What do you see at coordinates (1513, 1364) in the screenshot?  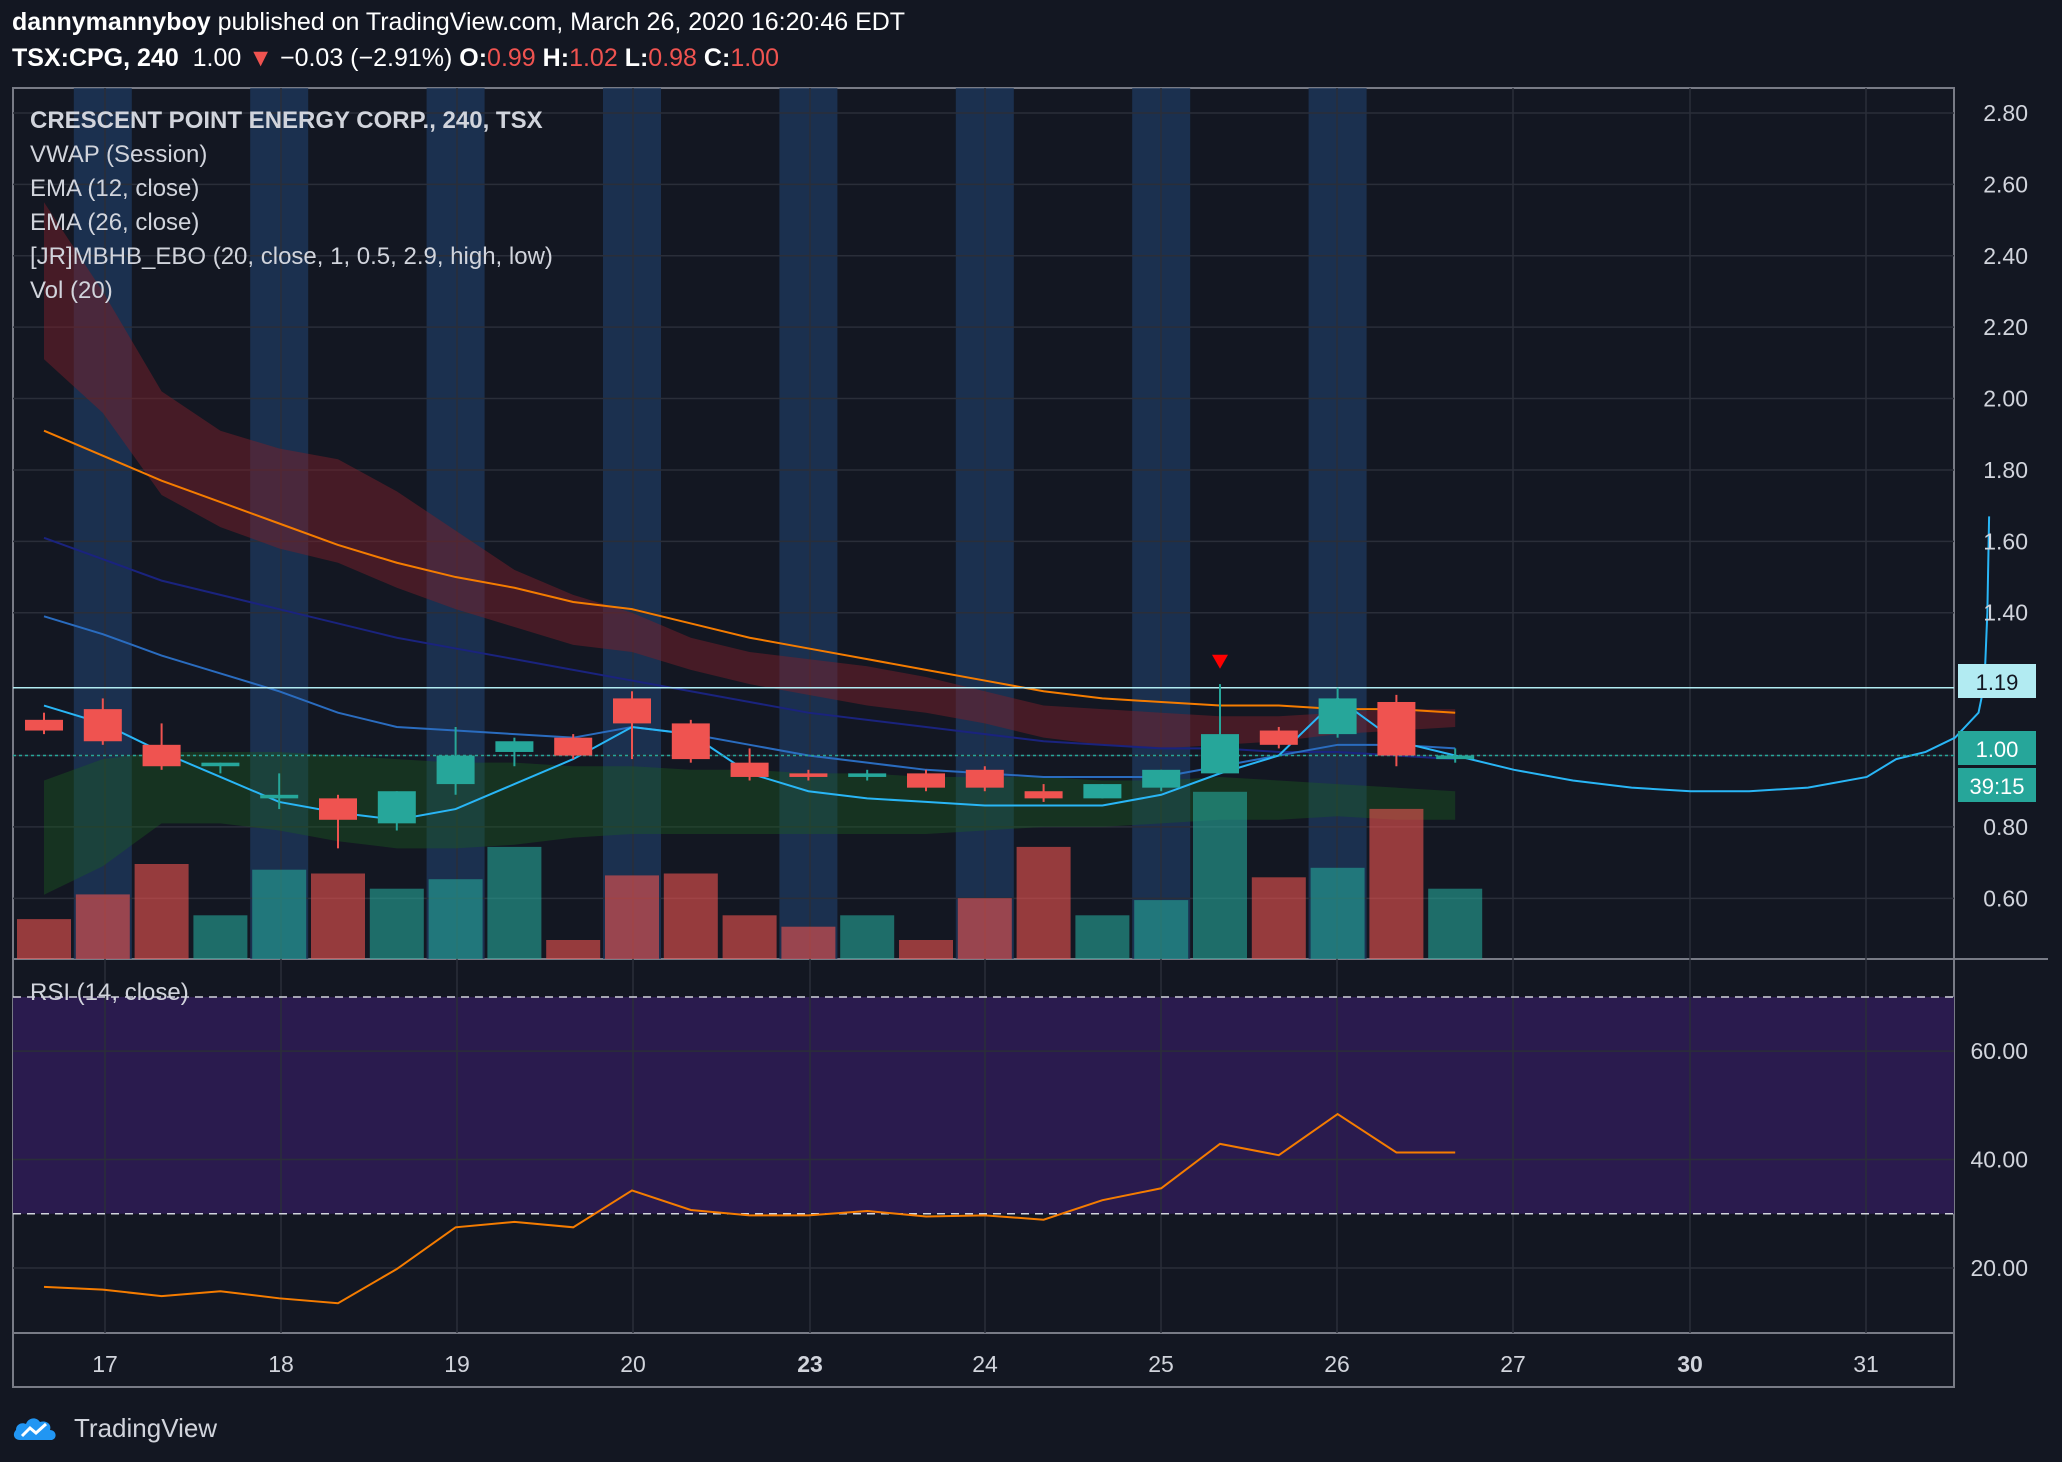 I see `time-tick-label: 27` at bounding box center [1513, 1364].